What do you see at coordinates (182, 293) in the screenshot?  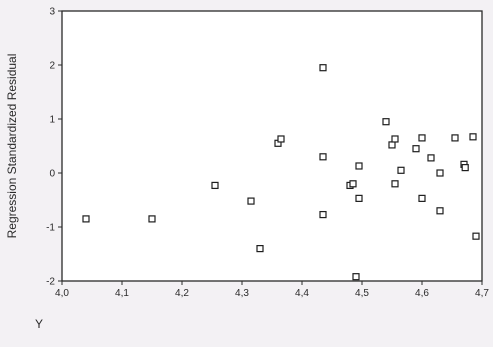 I see `x-tick-label: 4,2` at bounding box center [182, 293].